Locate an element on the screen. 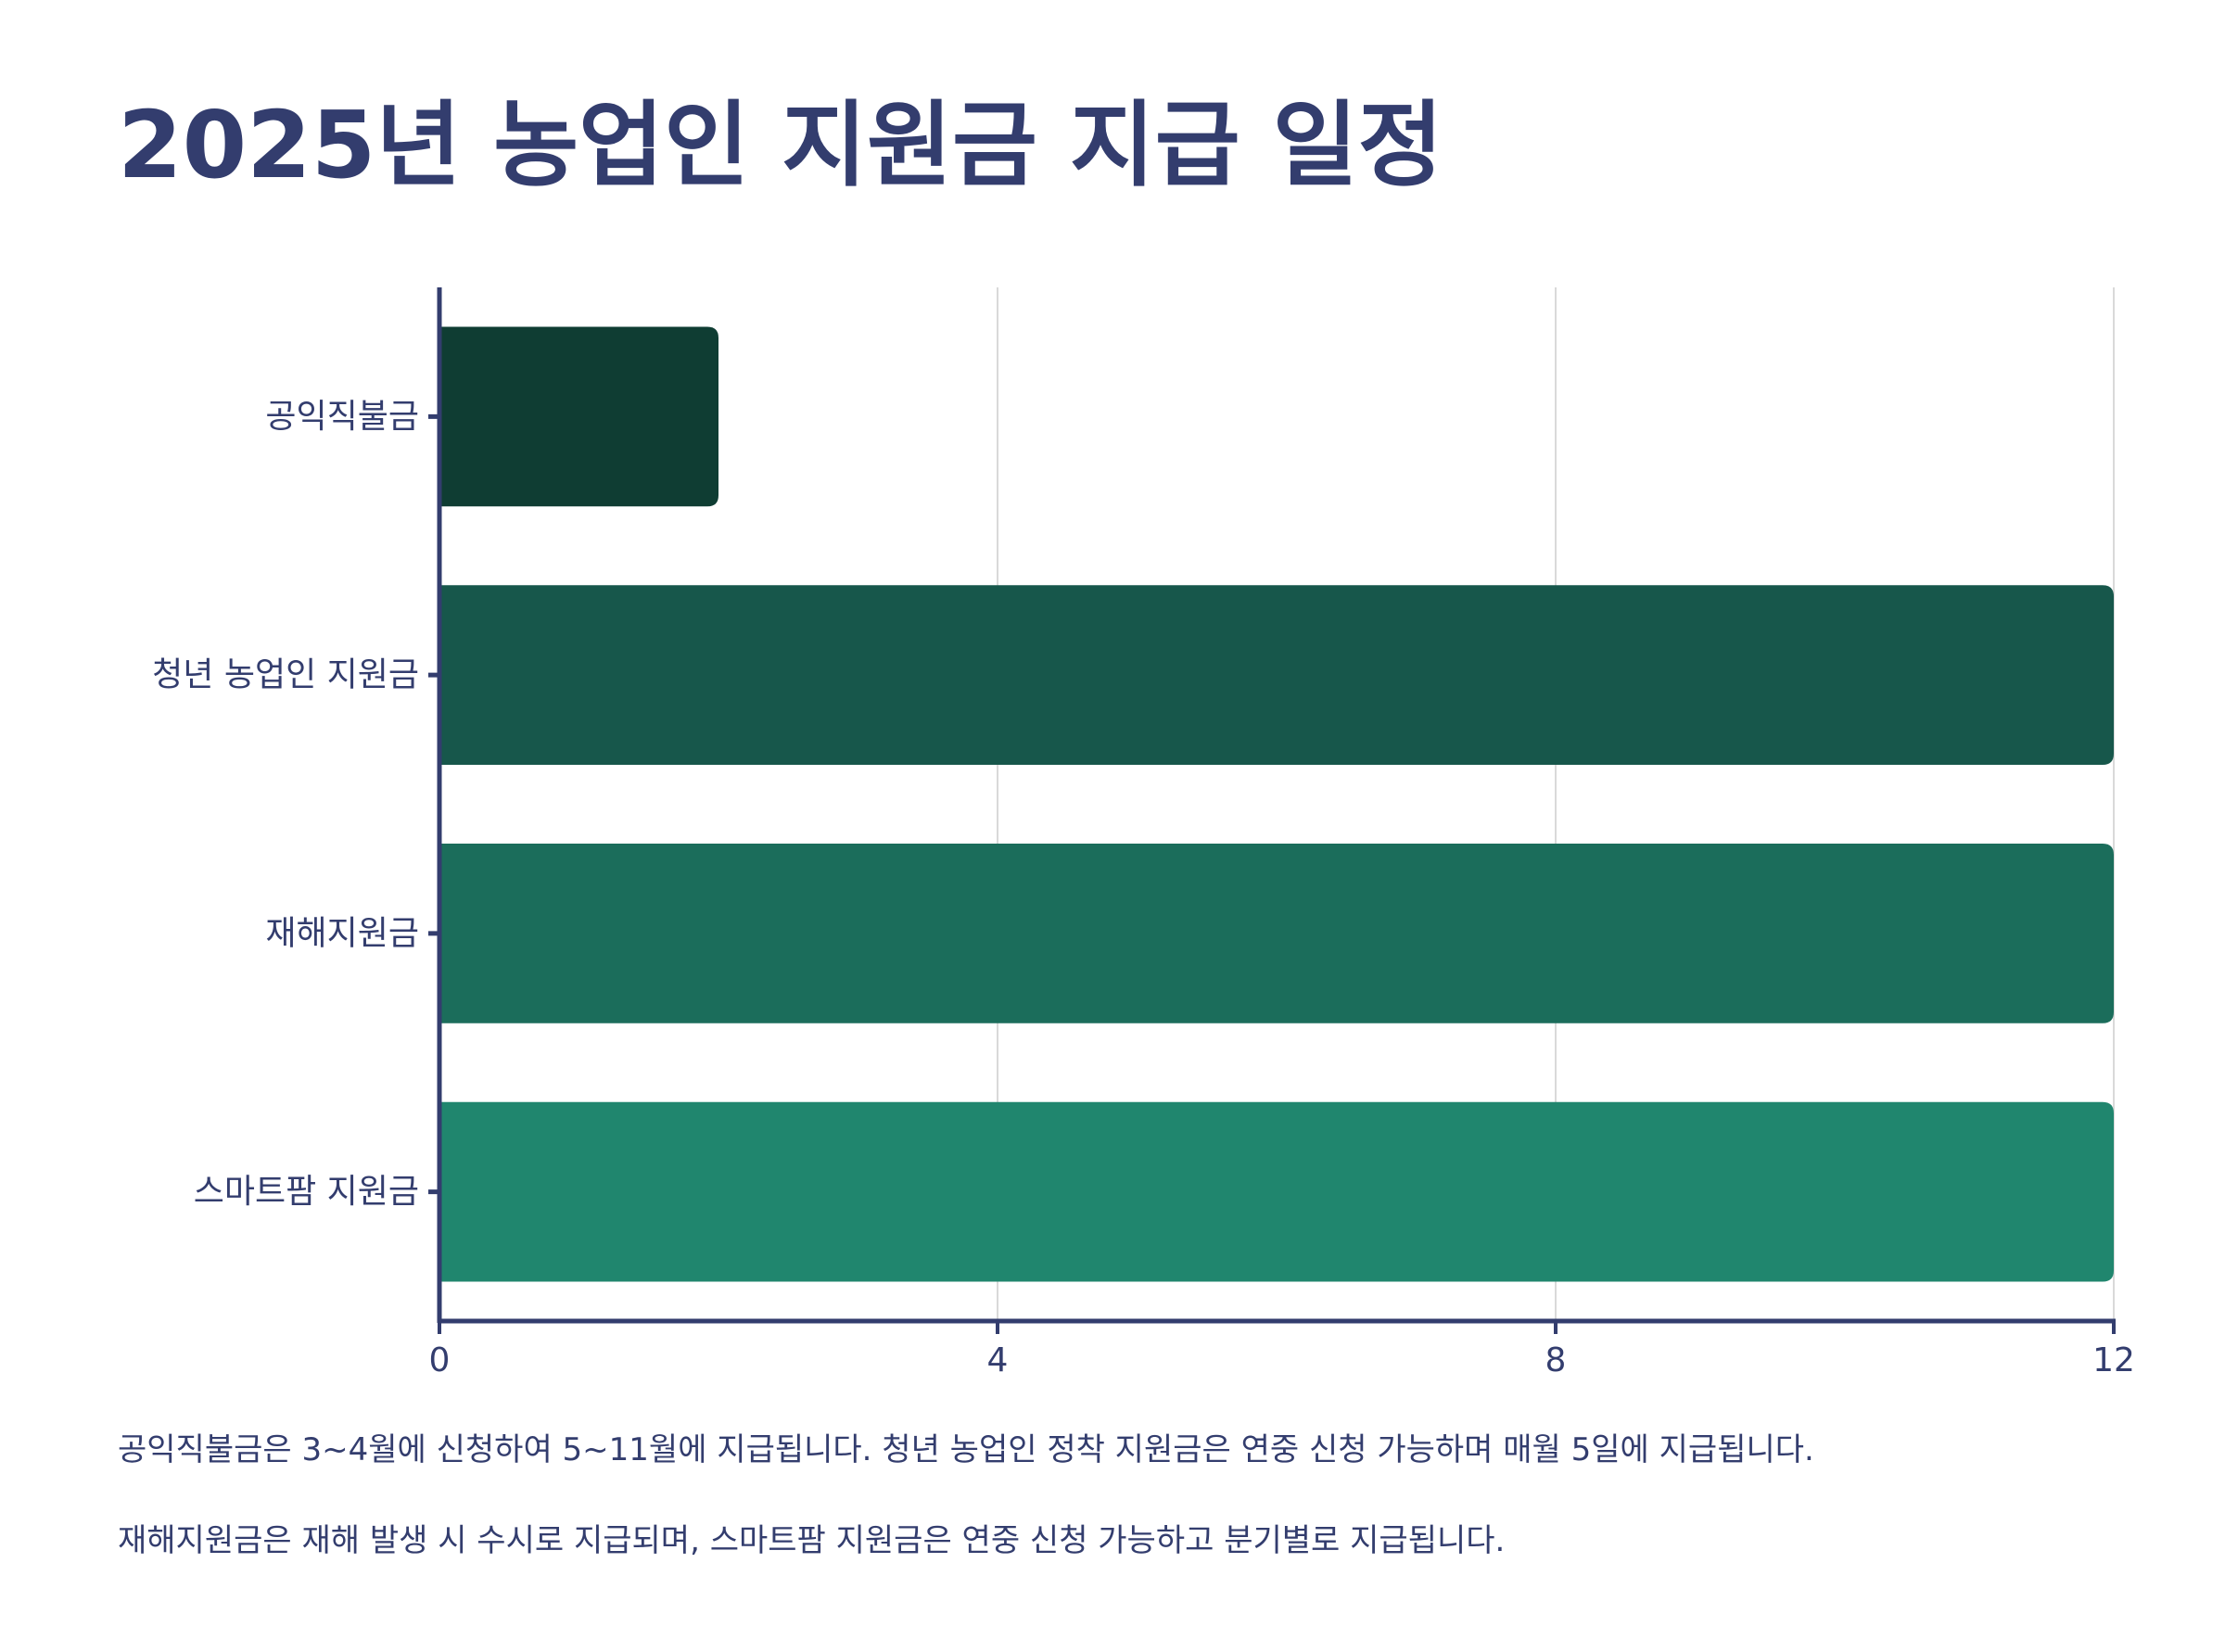 The image size is (2225, 1652). x-tick-label-1: 4 is located at coordinates (998, 1360).